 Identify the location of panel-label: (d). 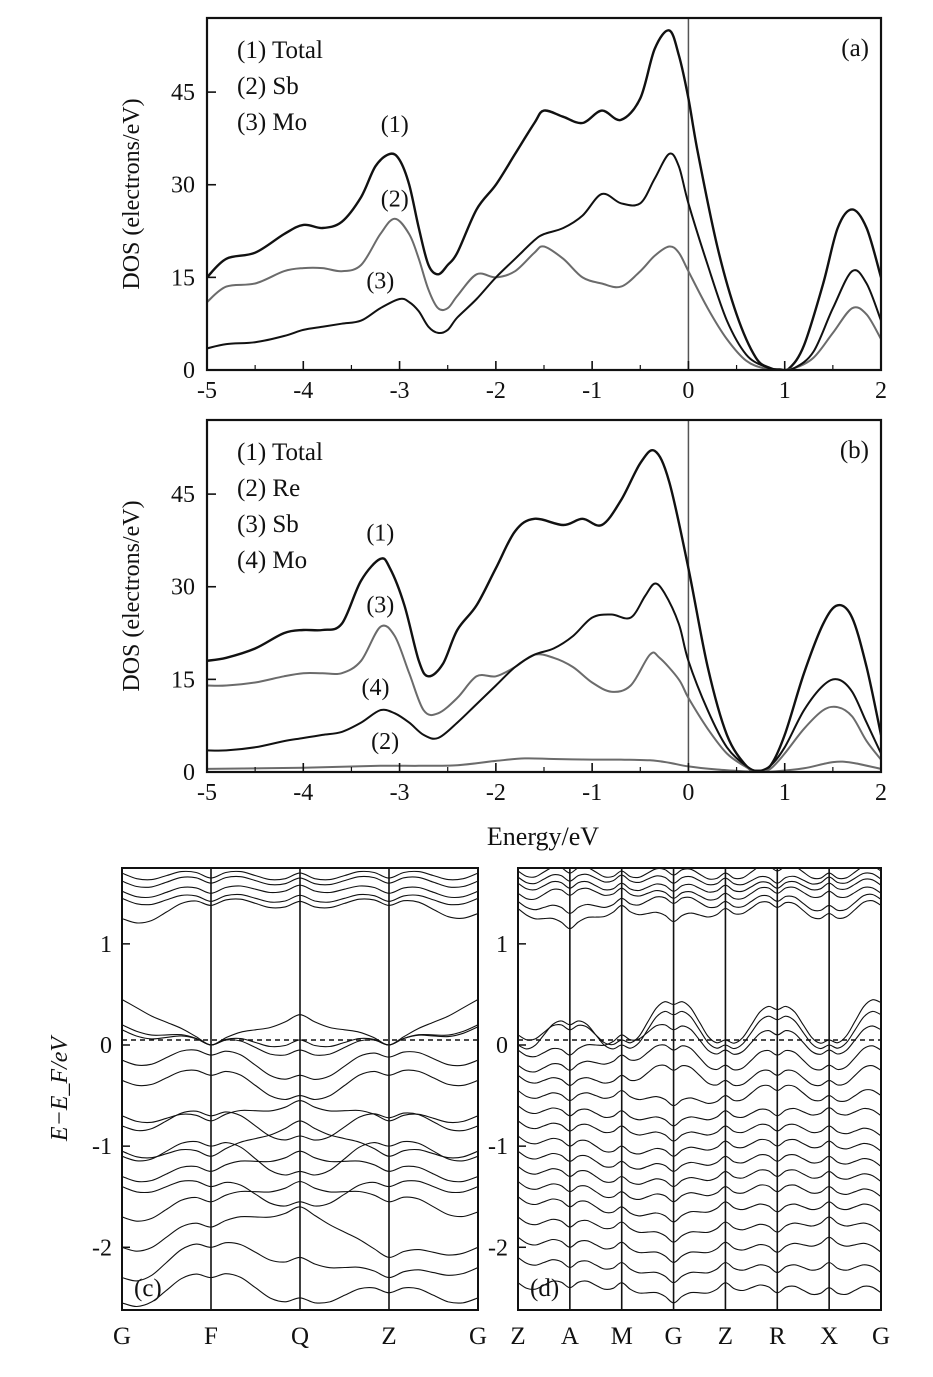
(544, 1288).